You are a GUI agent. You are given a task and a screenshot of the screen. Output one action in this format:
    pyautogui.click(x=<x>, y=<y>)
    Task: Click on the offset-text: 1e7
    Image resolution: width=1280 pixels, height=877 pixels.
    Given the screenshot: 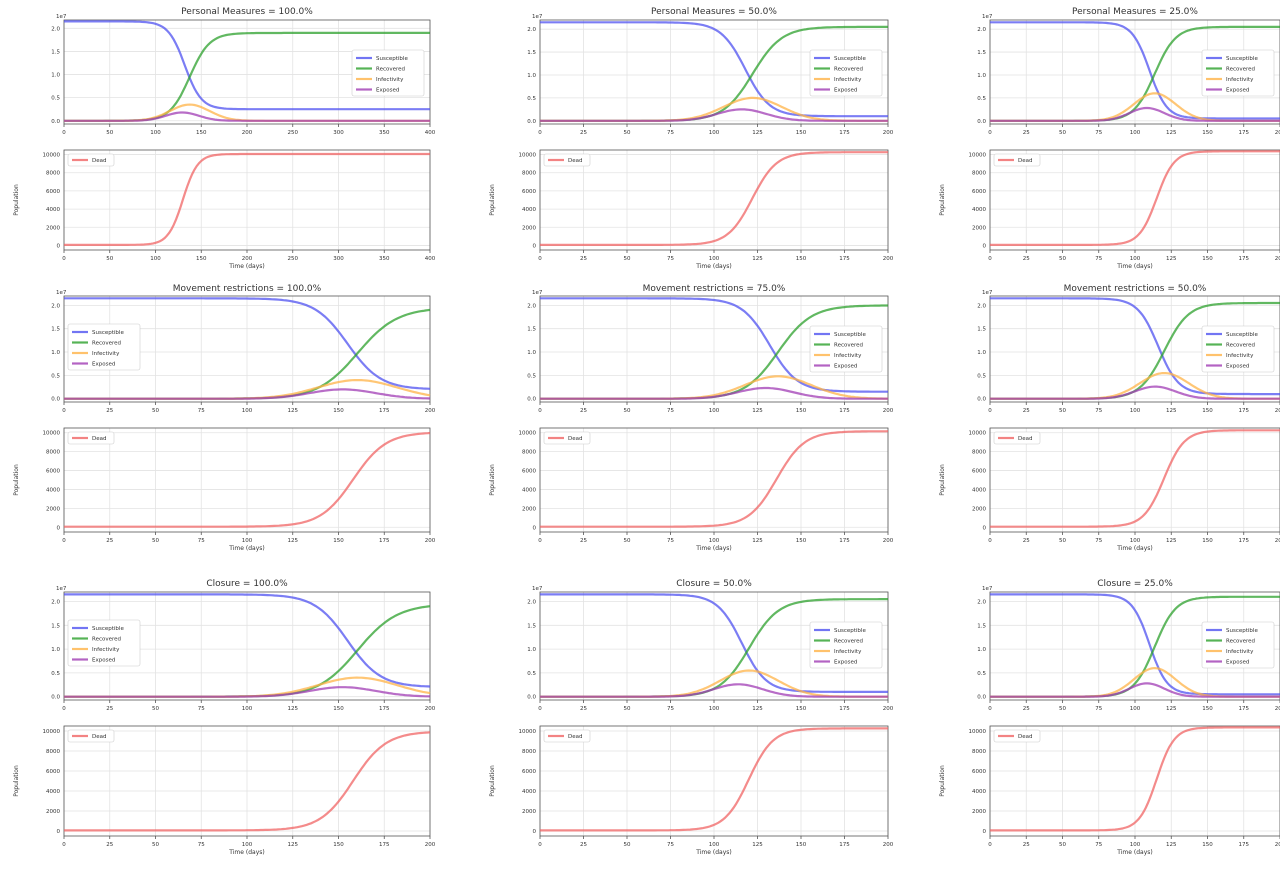 What is the action you would take?
    pyautogui.click(x=537, y=589)
    